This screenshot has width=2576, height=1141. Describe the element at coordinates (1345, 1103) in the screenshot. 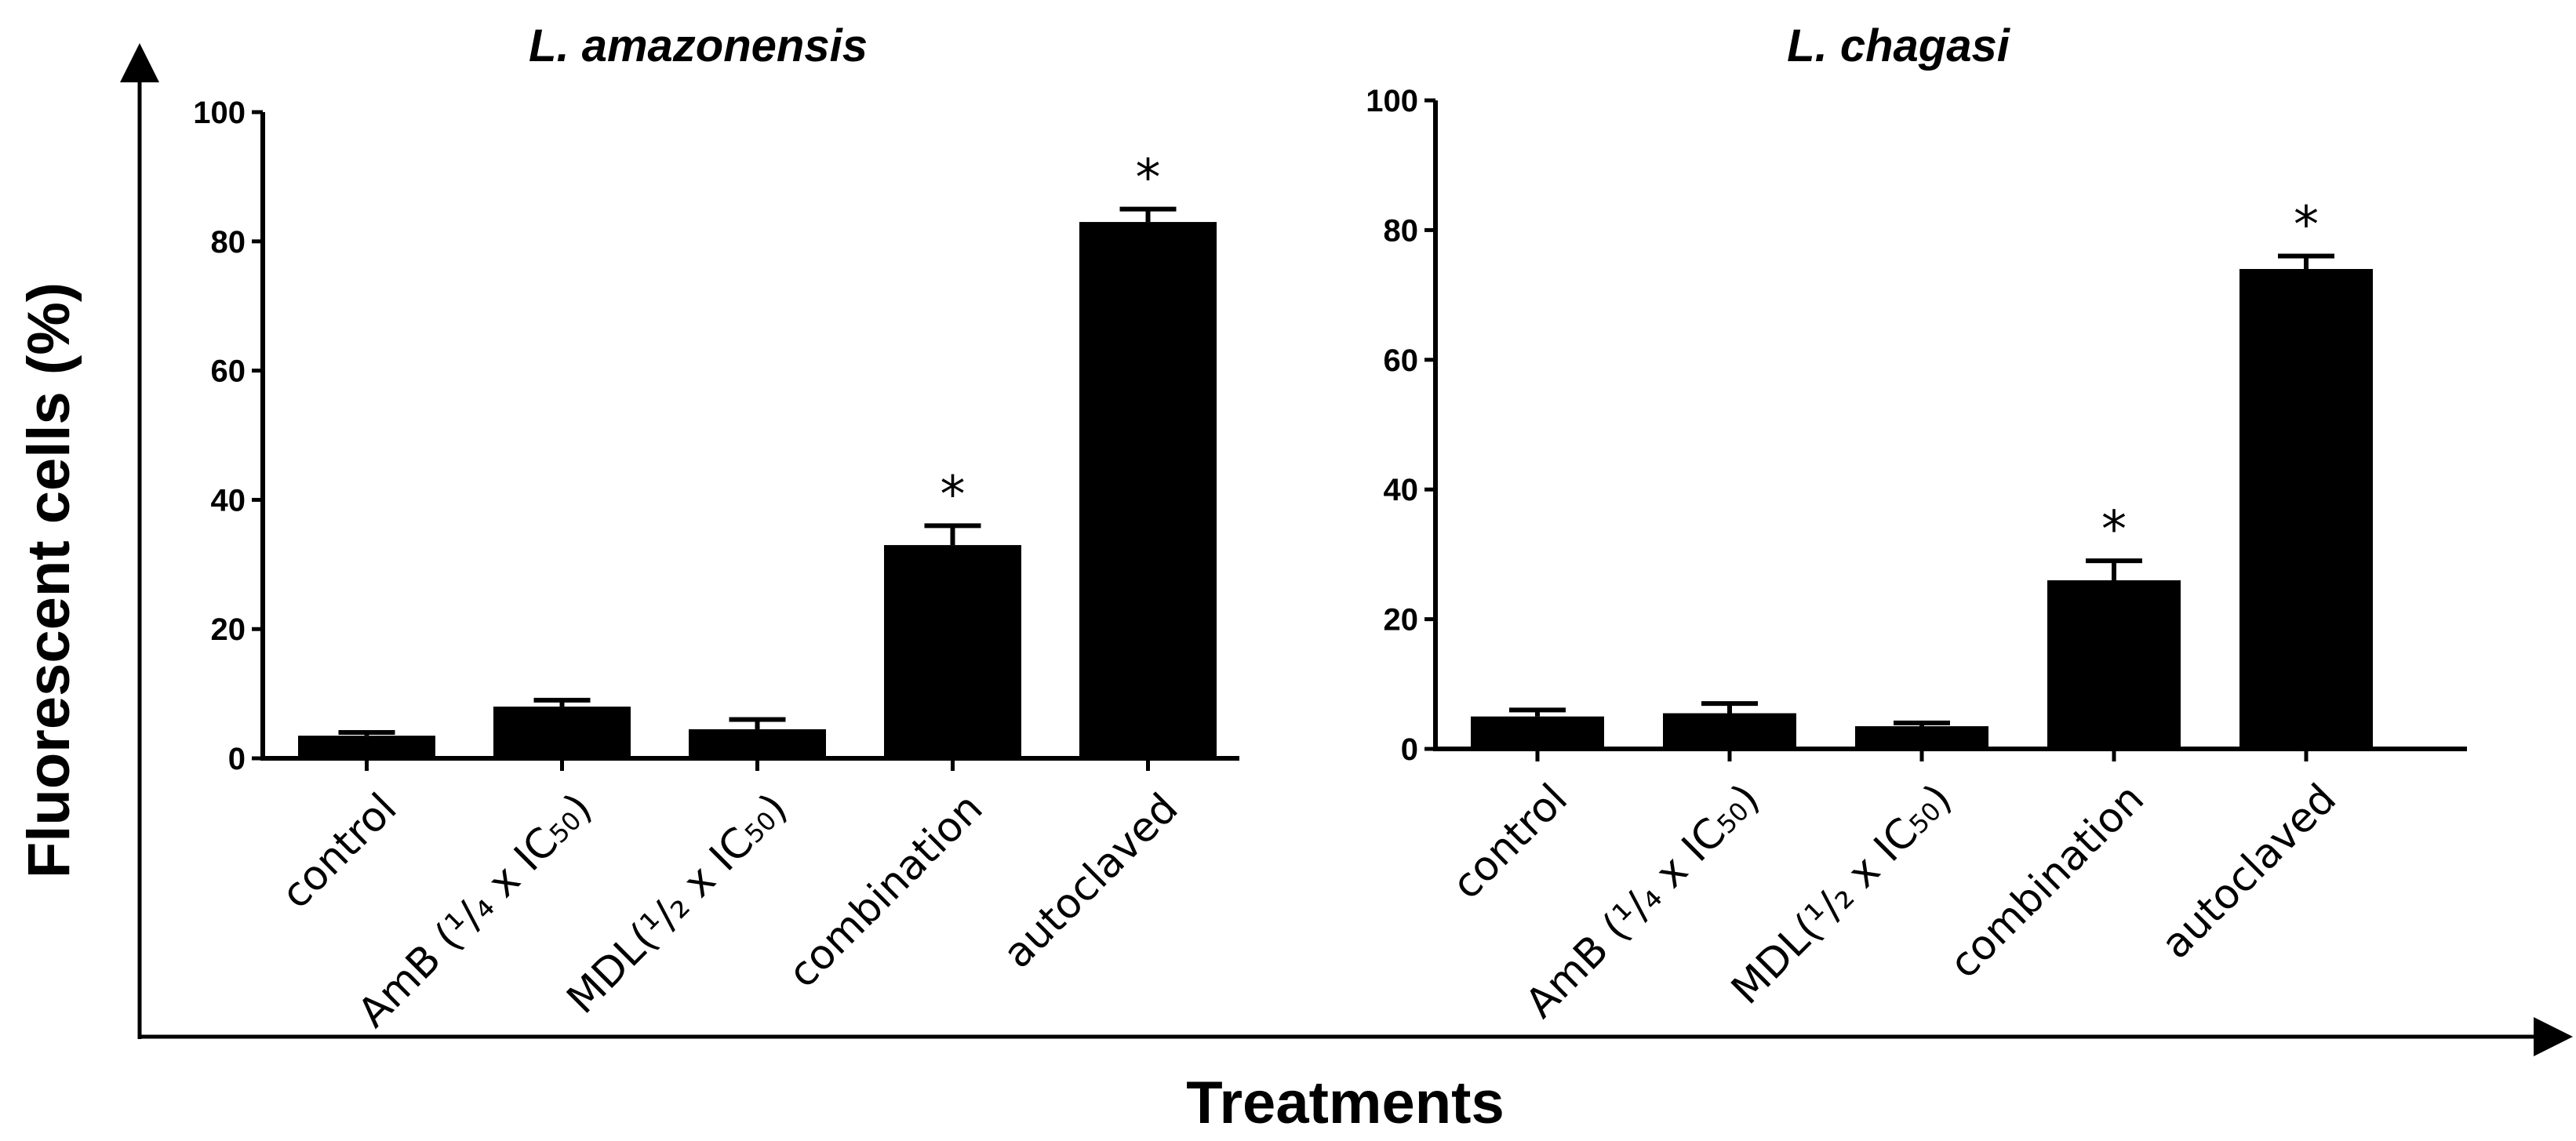

I see `figure-x-label: Treatments` at that location.